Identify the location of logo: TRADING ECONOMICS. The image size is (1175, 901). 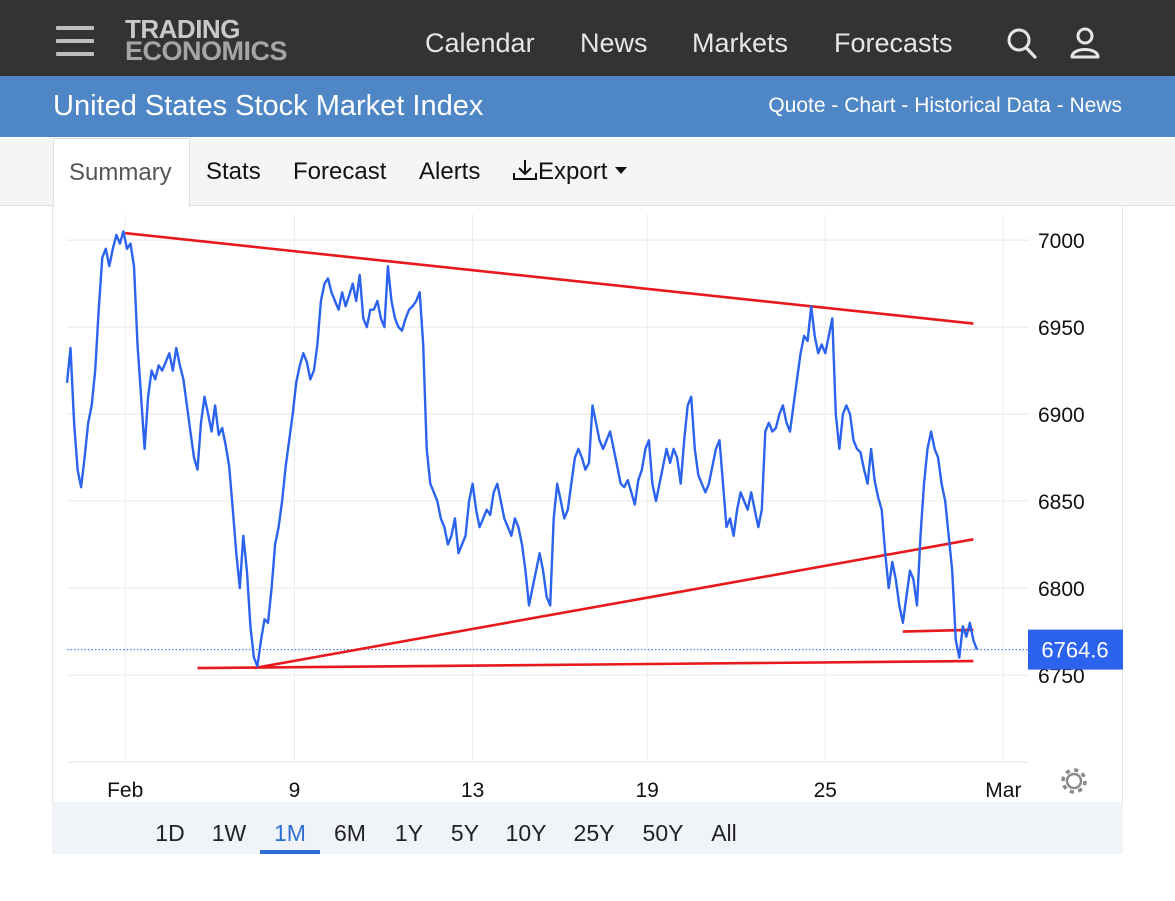
(206, 40).